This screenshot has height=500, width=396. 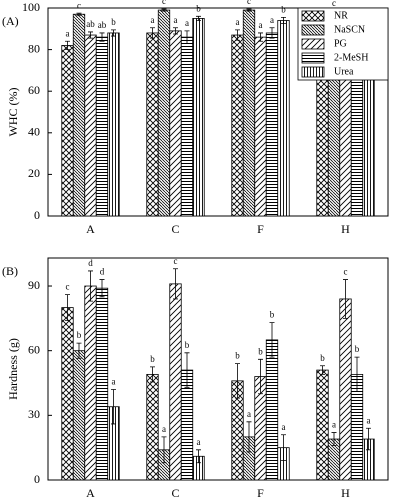 What do you see at coordinates (13, 112) in the screenshot?
I see `y-axis-label: WHC (%)` at bounding box center [13, 112].